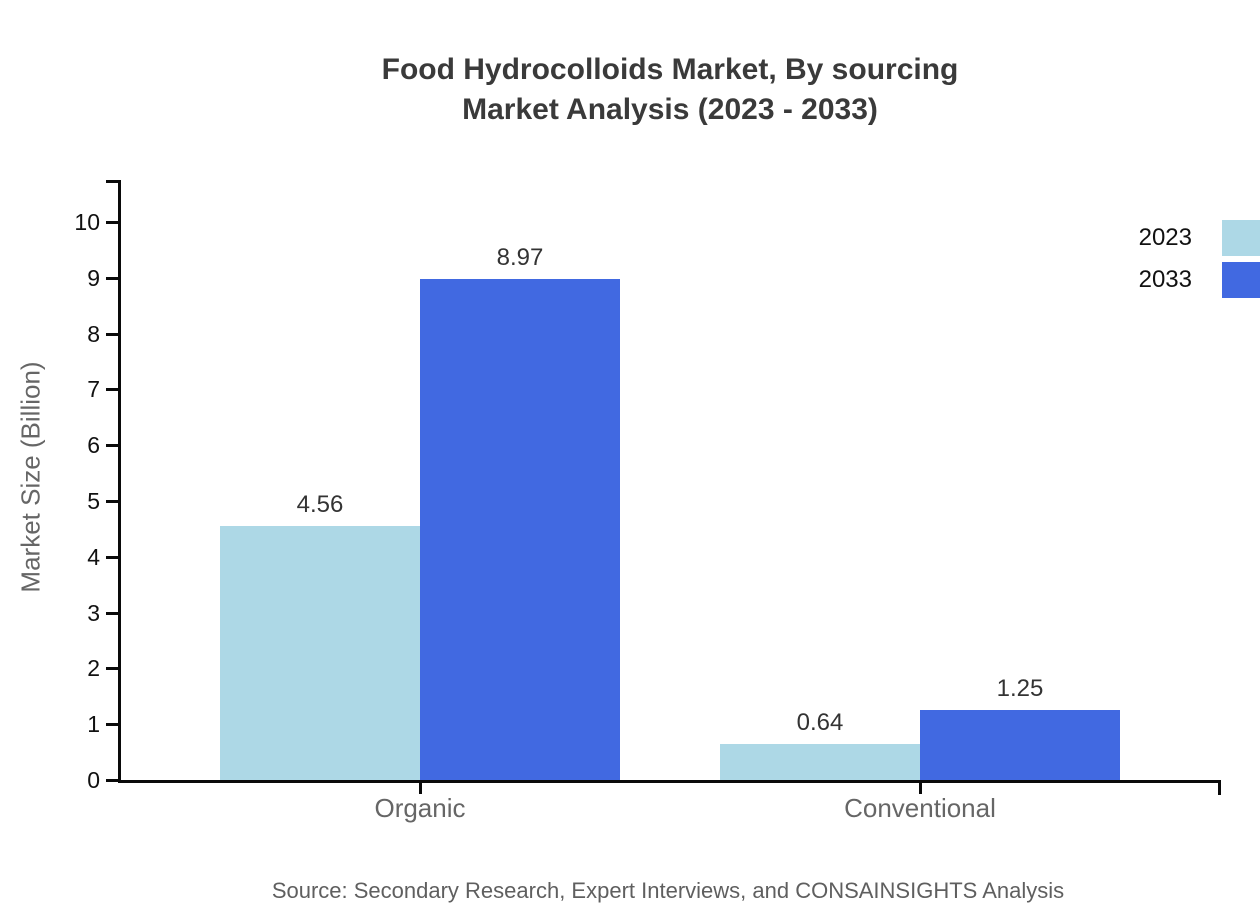 Image resolution: width=1260 pixels, height=920 pixels. I want to click on legend-swatch-2023, so click(1241, 238).